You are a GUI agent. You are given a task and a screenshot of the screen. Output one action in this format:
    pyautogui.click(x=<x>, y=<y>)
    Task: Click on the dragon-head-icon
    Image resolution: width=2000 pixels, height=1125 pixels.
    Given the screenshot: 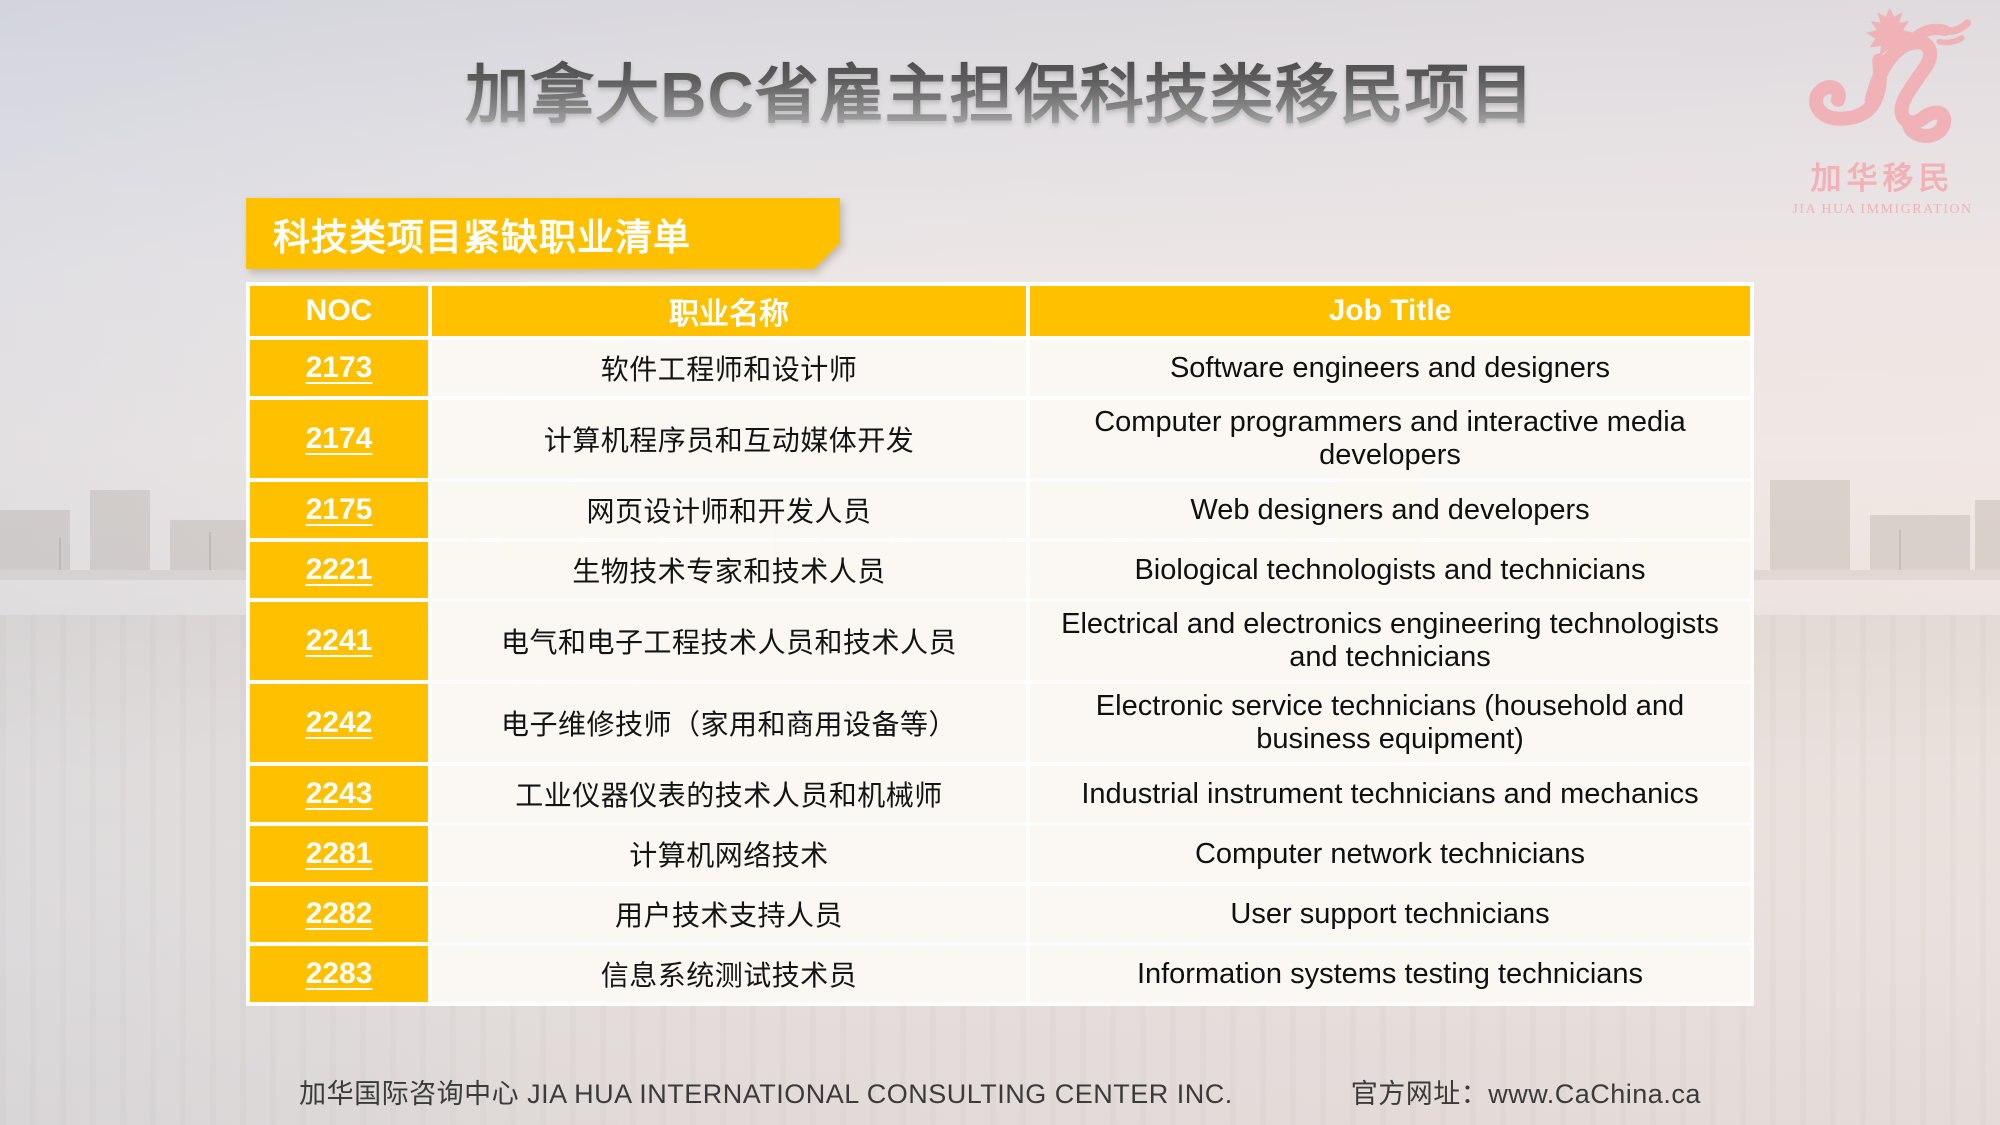 What is the action you would take?
    pyautogui.click(x=1937, y=34)
    